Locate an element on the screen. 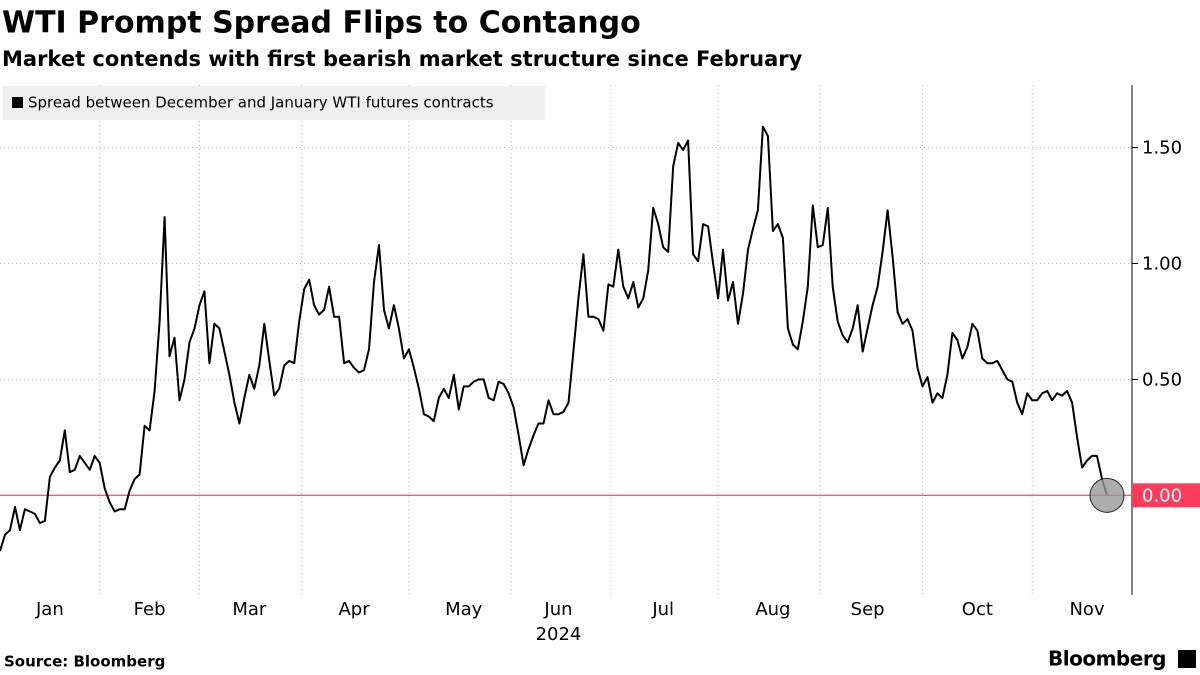  source: Source: Bloomberg is located at coordinates (84, 662).